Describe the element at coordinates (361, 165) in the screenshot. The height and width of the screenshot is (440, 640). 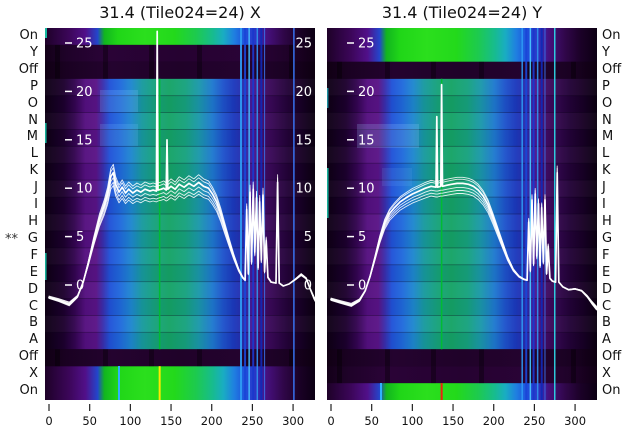
I see `value-tick-labels: 25 20 15 10 5 0` at that location.